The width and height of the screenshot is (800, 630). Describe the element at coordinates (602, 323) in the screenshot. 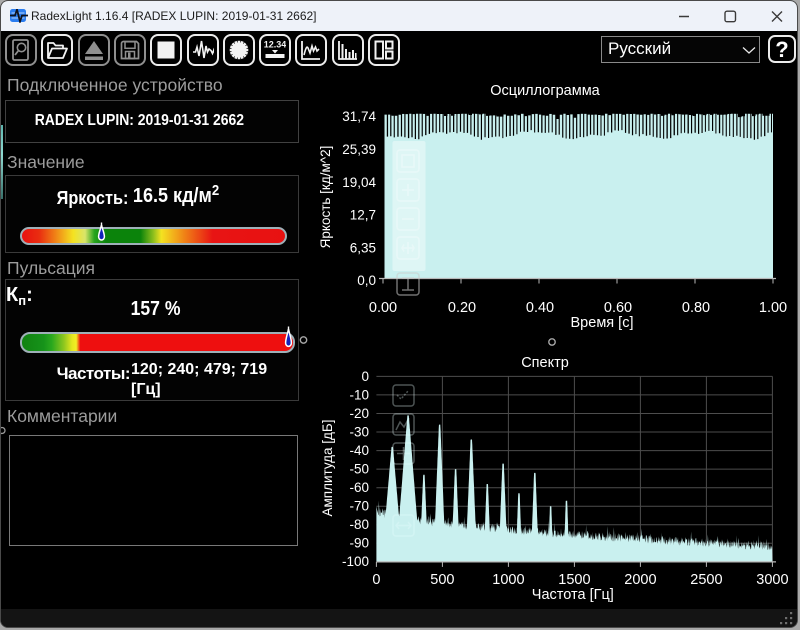

I see `svg-text: Время [с]` at that location.